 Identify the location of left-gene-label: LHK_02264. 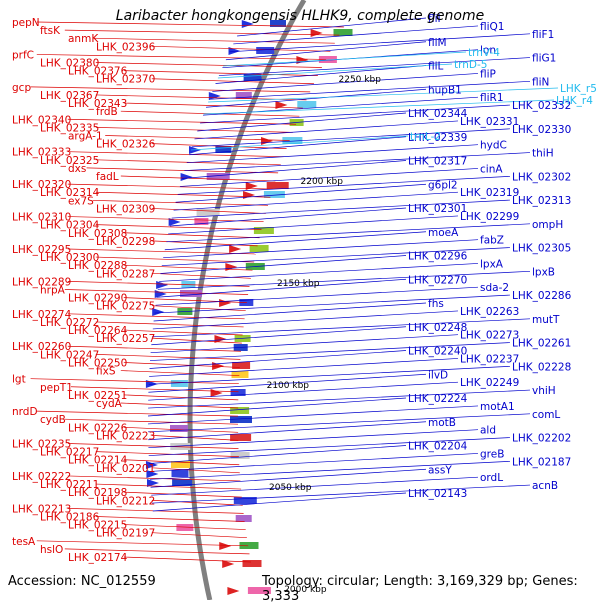
(98, 331).